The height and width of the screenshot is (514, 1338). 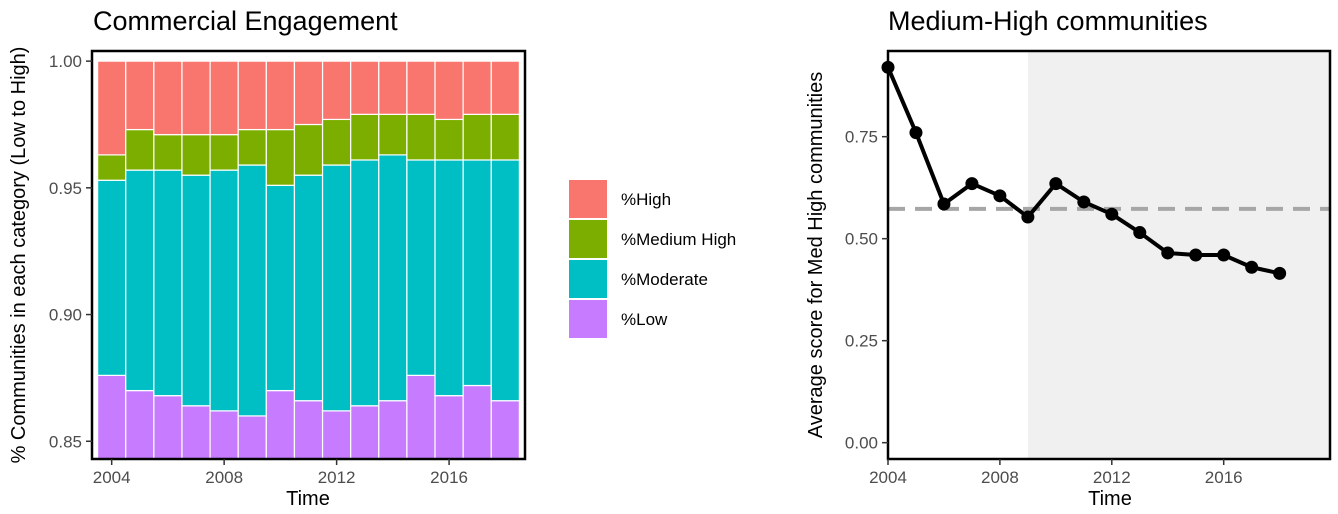 What do you see at coordinates (861, 443) in the screenshot?
I see `y-tick-label: 0.00` at bounding box center [861, 443].